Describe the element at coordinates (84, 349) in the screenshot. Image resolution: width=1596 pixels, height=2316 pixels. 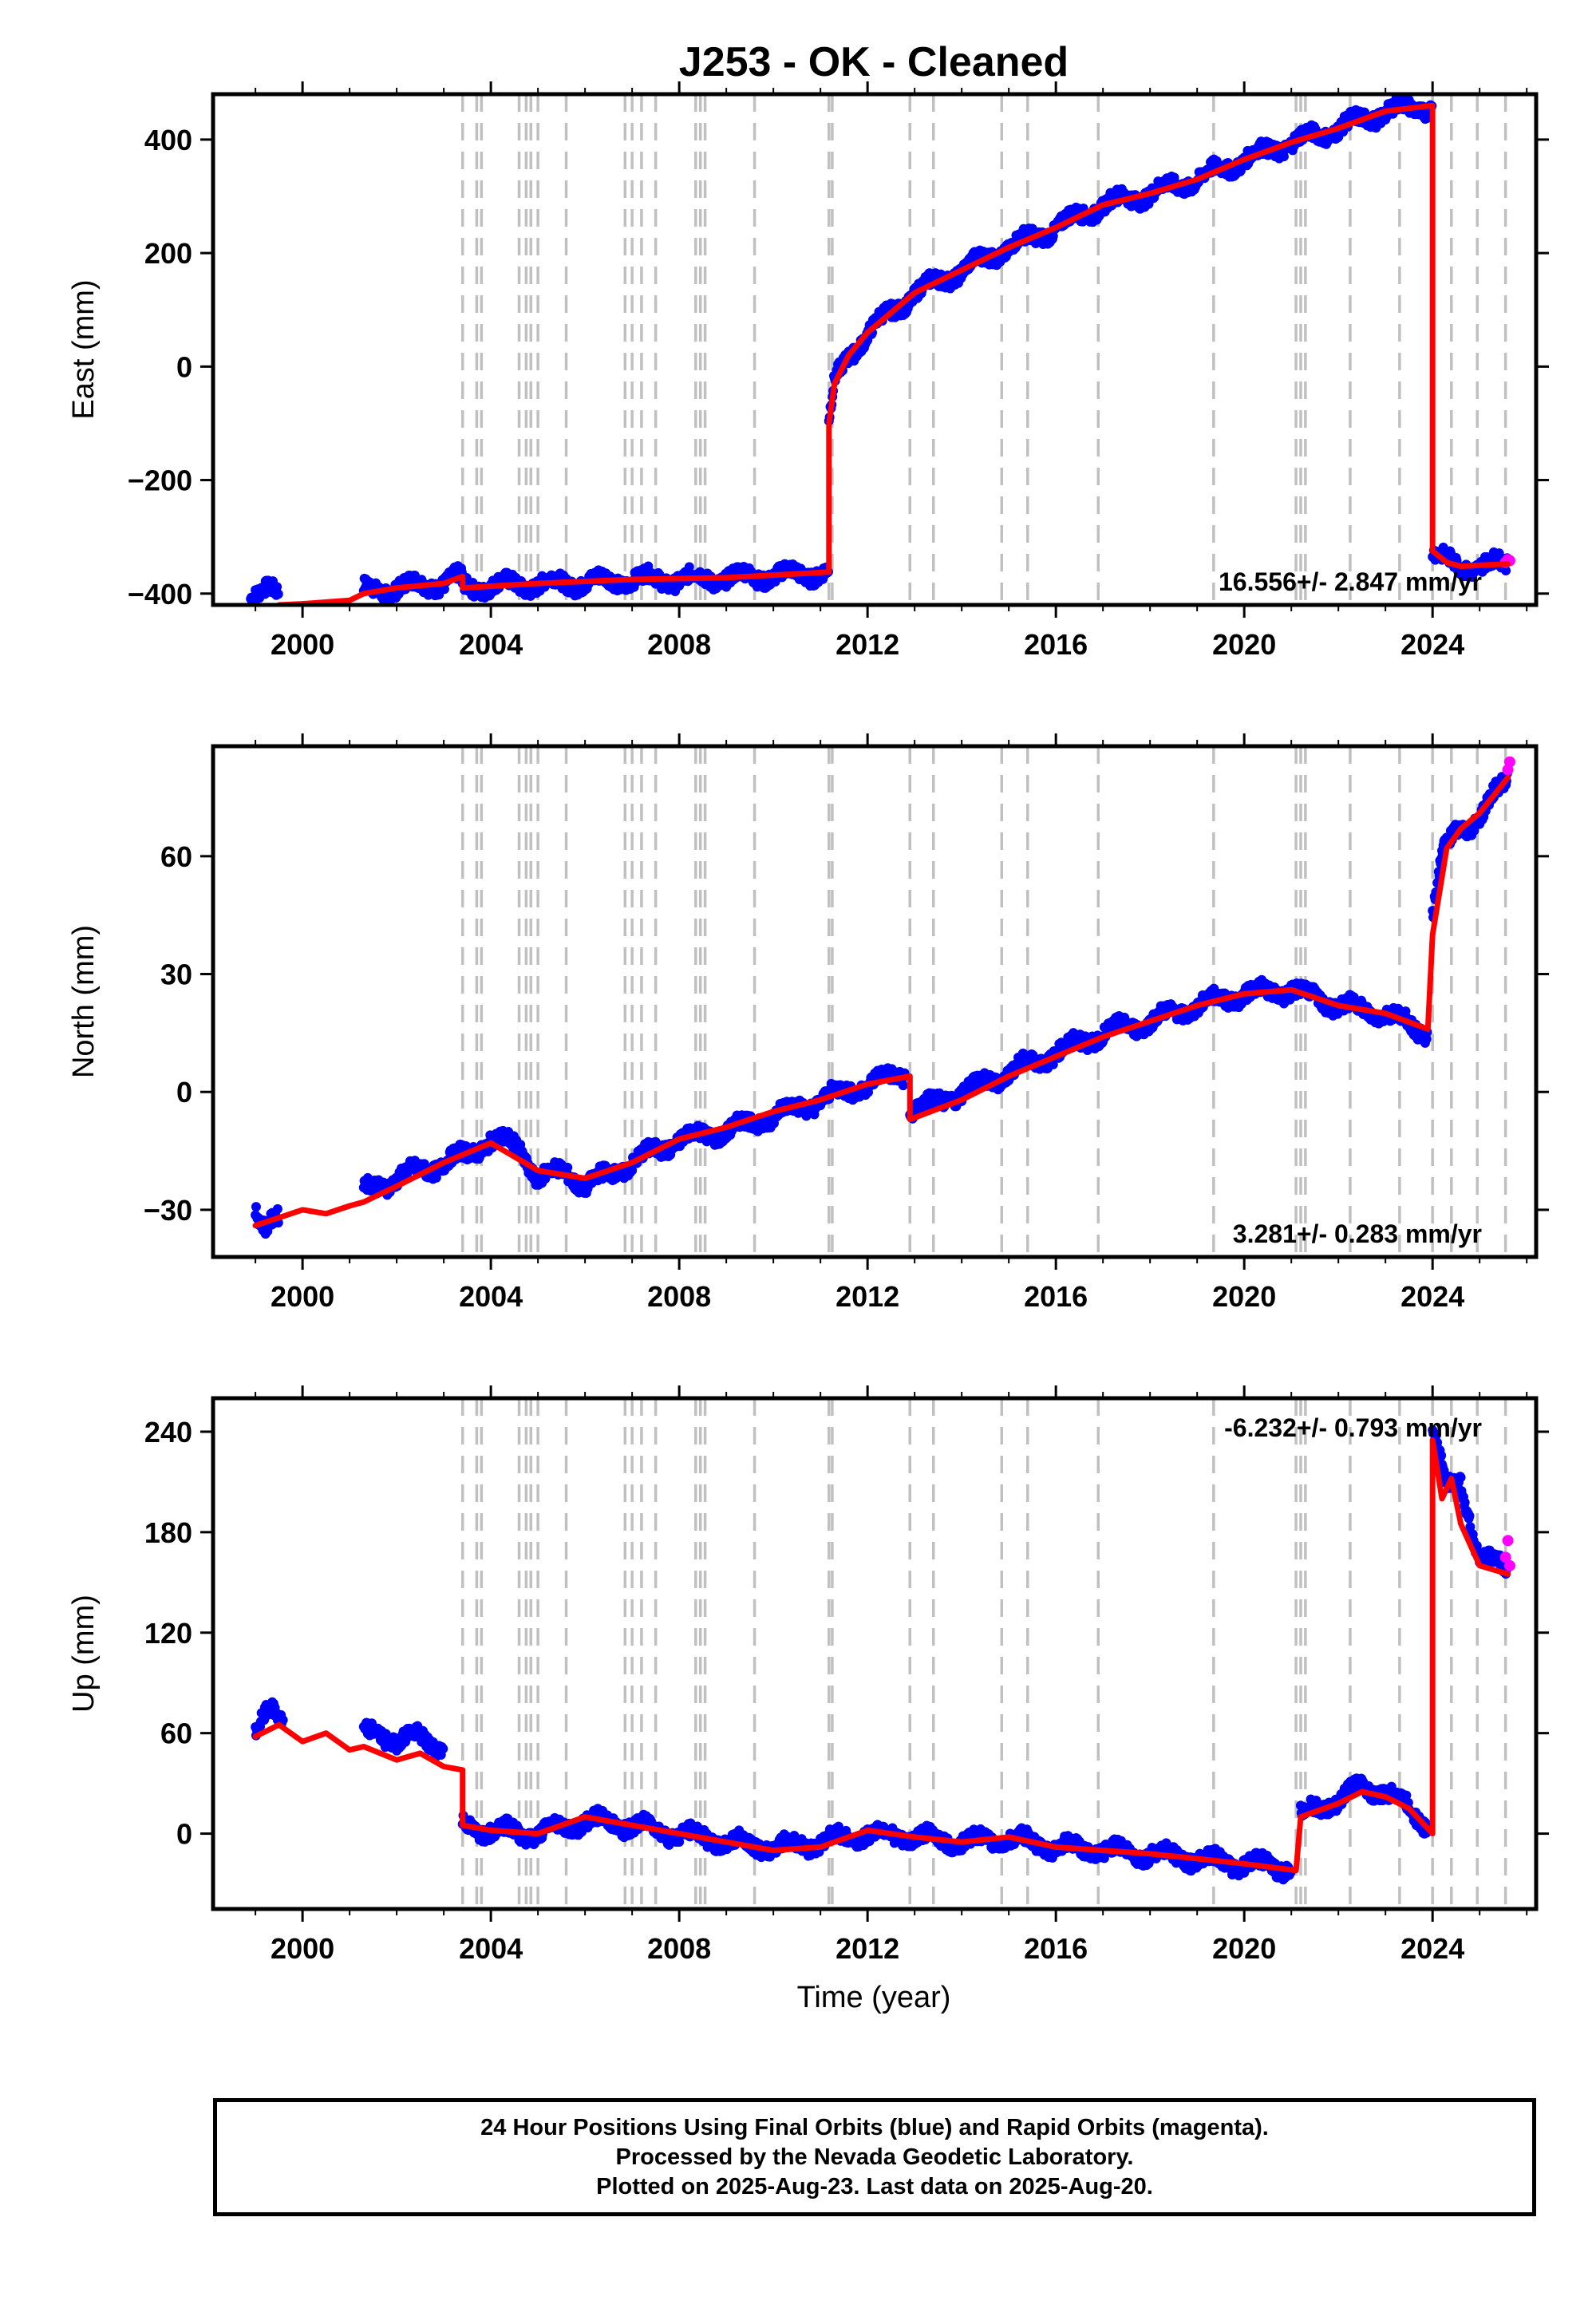
I see `y-axis-label: East (mm)` at that location.